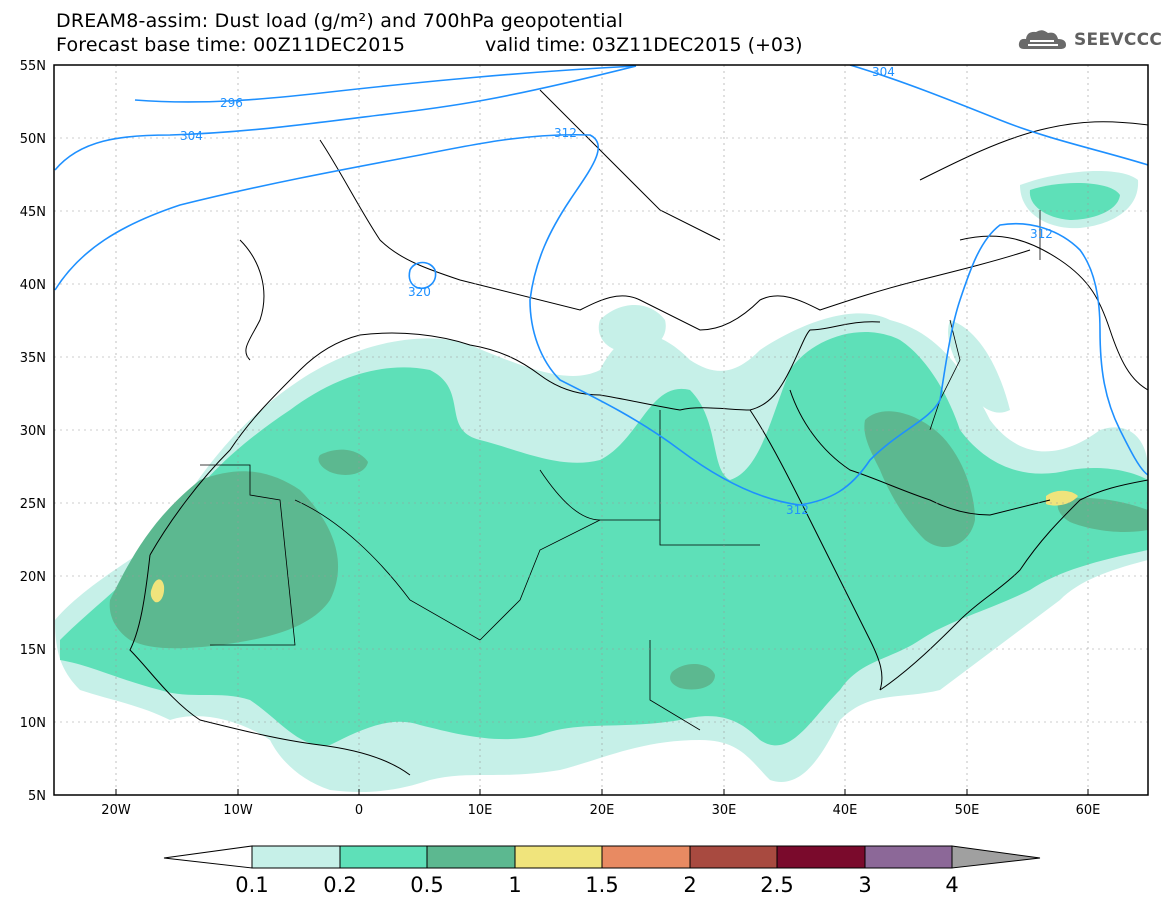 The width and height of the screenshot is (1165, 907). I want to click on colorbar-ticks: 0.1 0.2 0.5 1 1.5 2 2.5 3 4, so click(596, 885).